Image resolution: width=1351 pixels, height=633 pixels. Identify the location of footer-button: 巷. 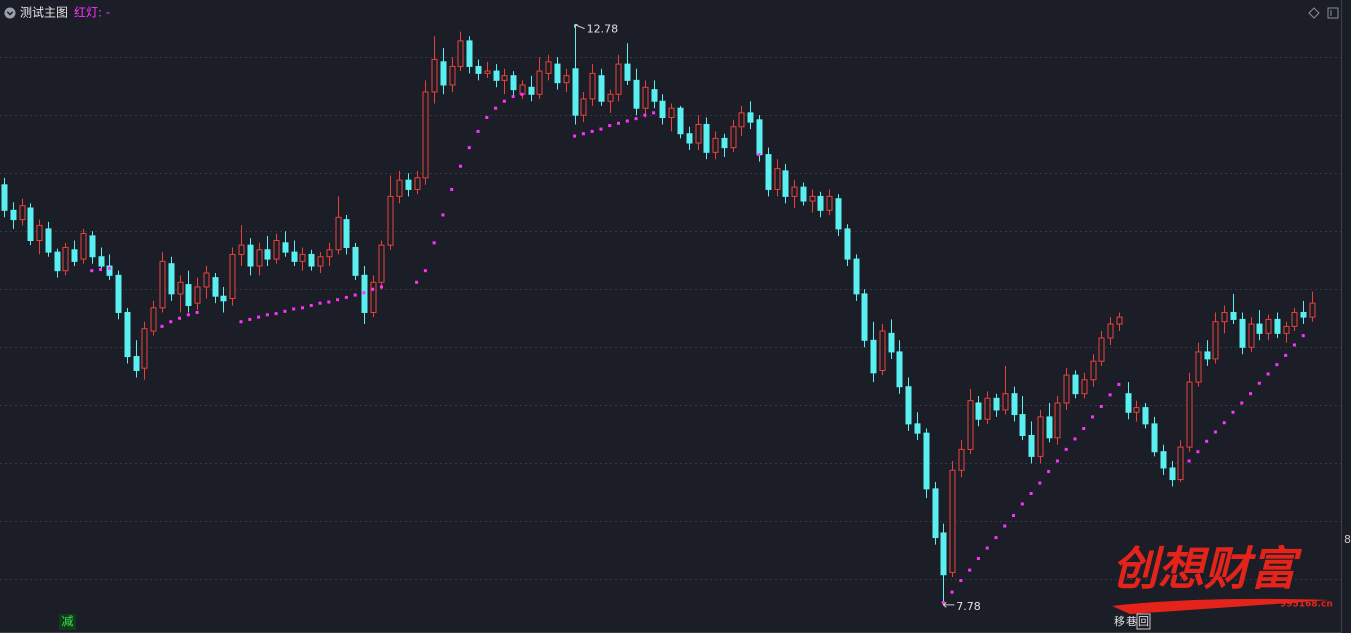
(1131, 621).